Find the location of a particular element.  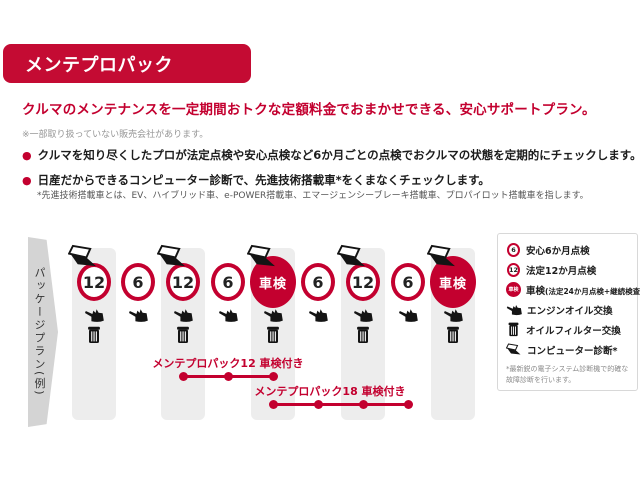

legend-row-shaken: 車検 車検(法定24か月点検+継続検査) is located at coordinates (573, 289).